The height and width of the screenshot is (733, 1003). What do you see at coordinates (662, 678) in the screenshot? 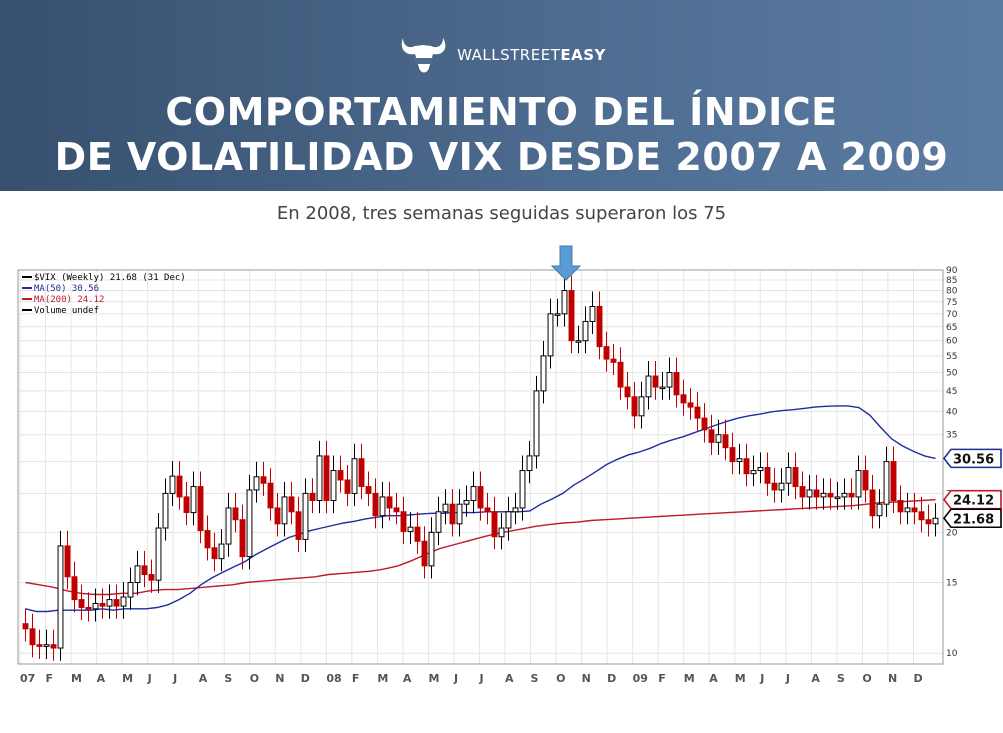
I see `x-tick-label: F` at bounding box center [662, 678].